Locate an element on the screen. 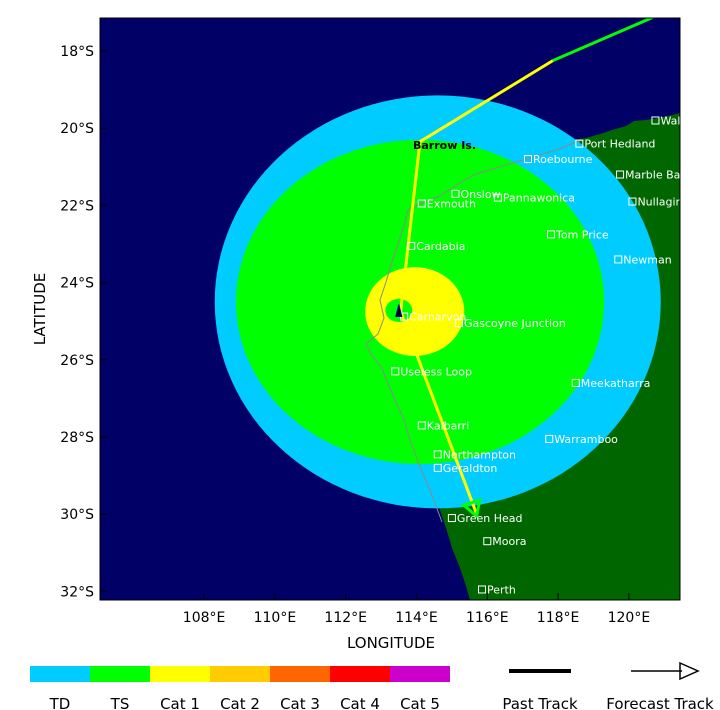  place-label: Carnarvon is located at coordinates (437, 317).